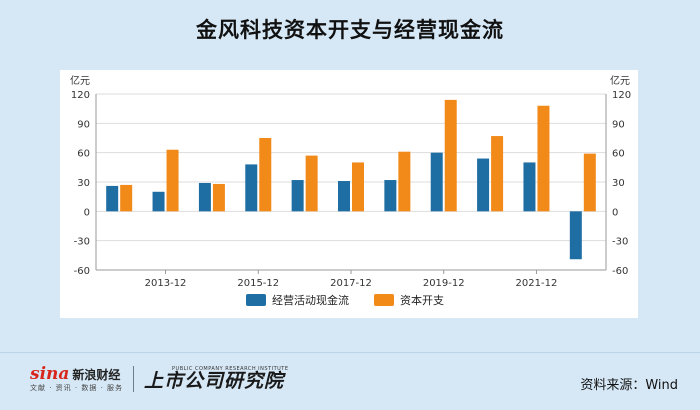 The height and width of the screenshot is (410, 700). Describe the element at coordinates (621, 95) in the screenshot. I see `y-tick-label-right: 120` at that location.